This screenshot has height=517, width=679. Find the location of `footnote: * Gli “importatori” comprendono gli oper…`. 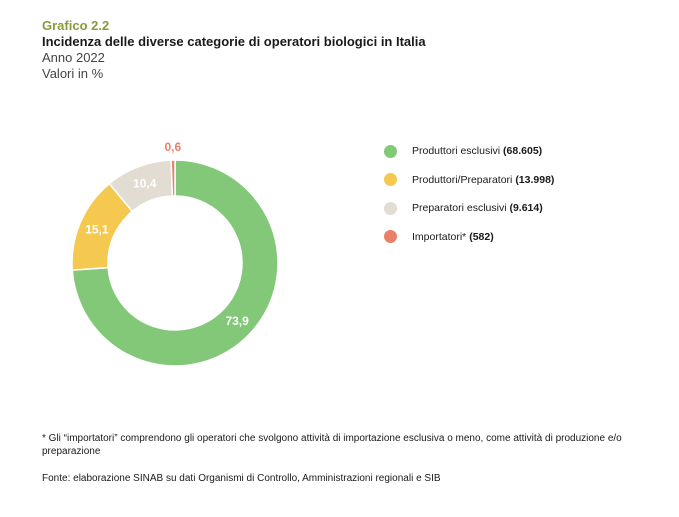

footnote: * Gli “importatori” comprendono gli oper… is located at coordinates (332, 445).